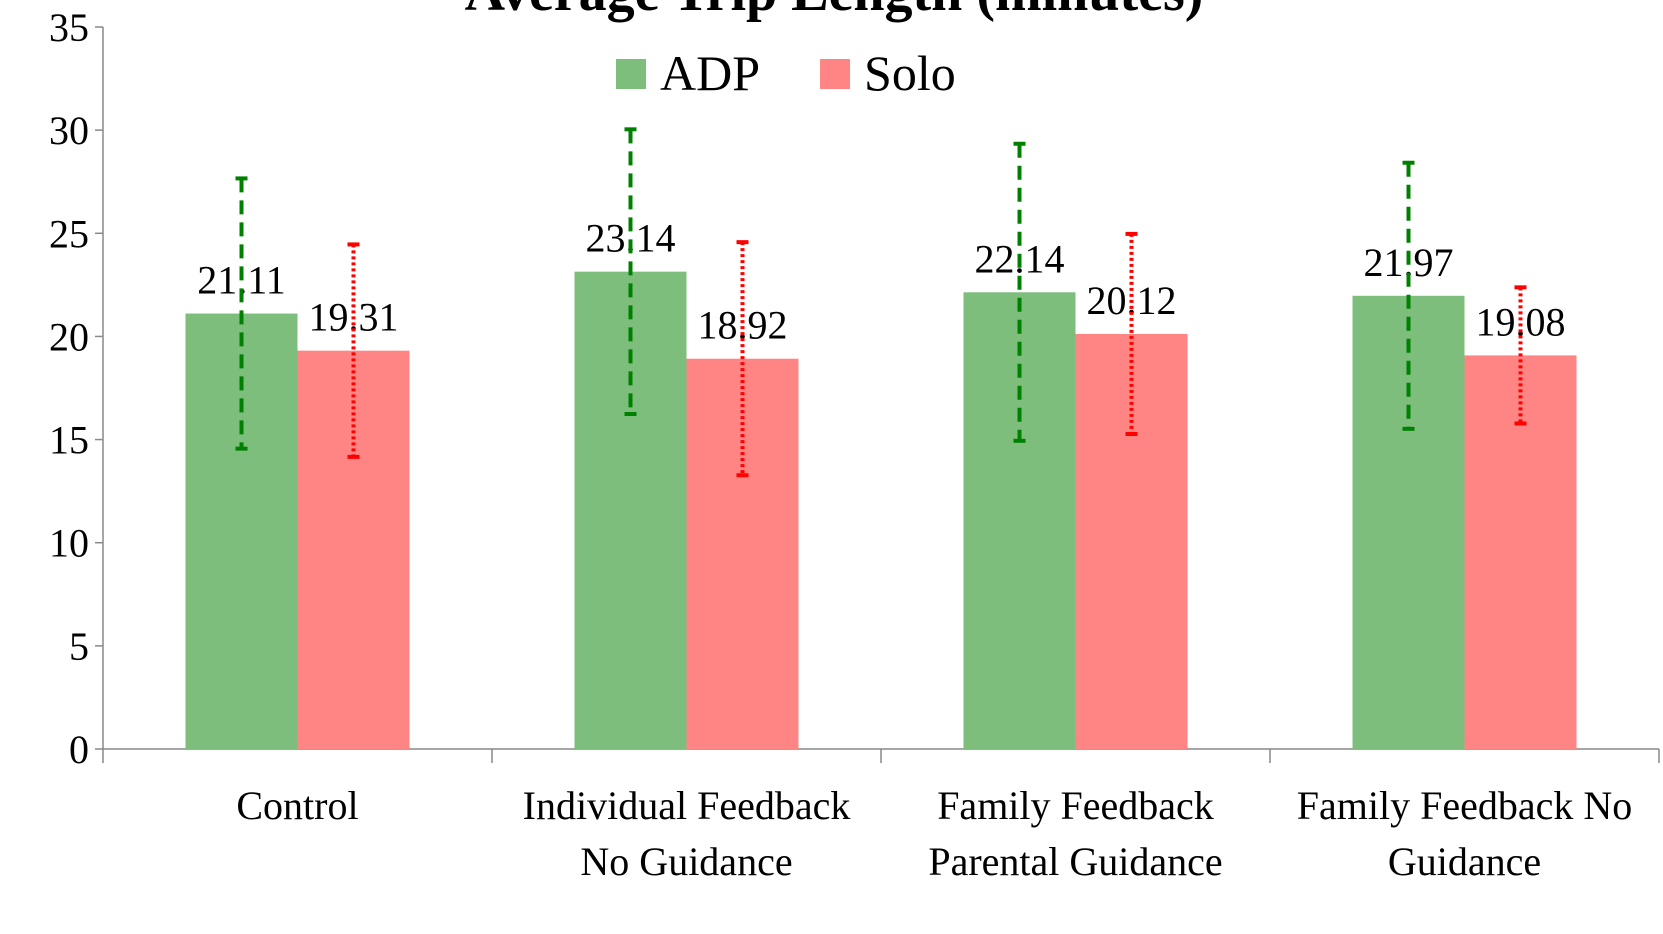 Image resolution: width=1663 pixels, height=934 pixels. Describe the element at coordinates (69, 543) in the screenshot. I see `y-tick-label: 10` at that location.